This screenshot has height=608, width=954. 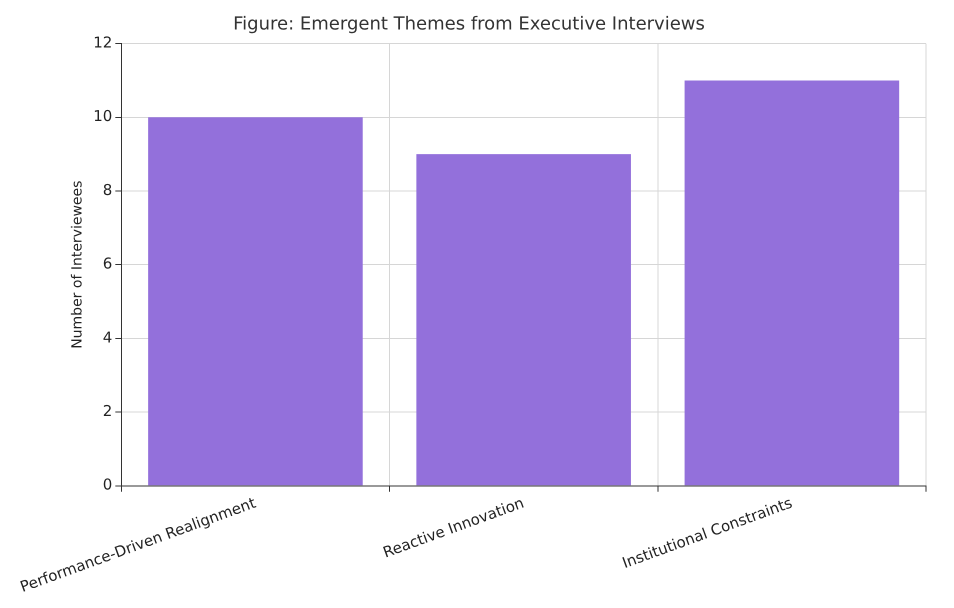 I want to click on y-tick-label: 4, so click(x=107, y=337).